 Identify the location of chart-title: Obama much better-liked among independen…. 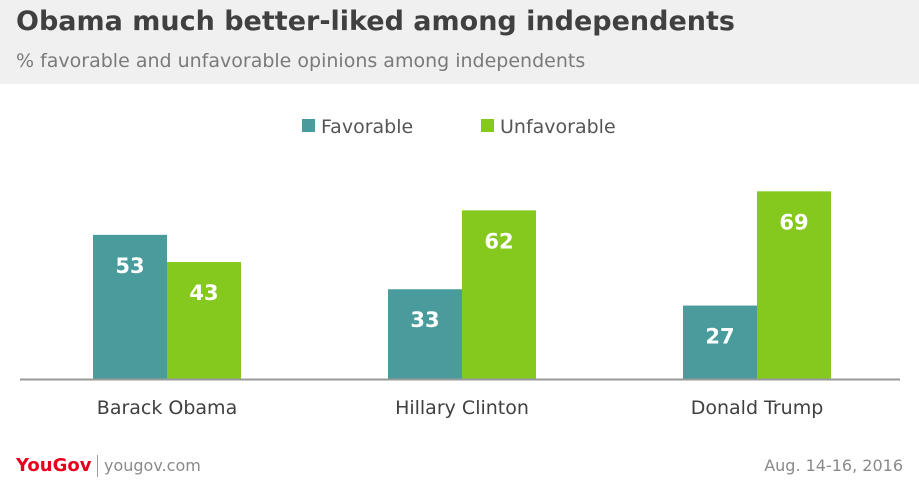
(375, 21).